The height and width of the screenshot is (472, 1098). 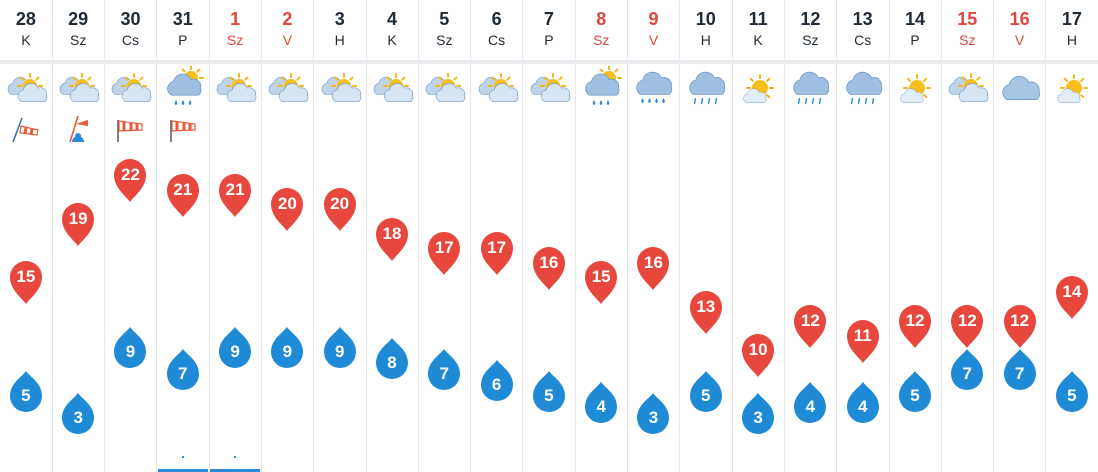 What do you see at coordinates (1072, 297) in the screenshot?
I see `max-temp-marker: 14` at bounding box center [1072, 297].